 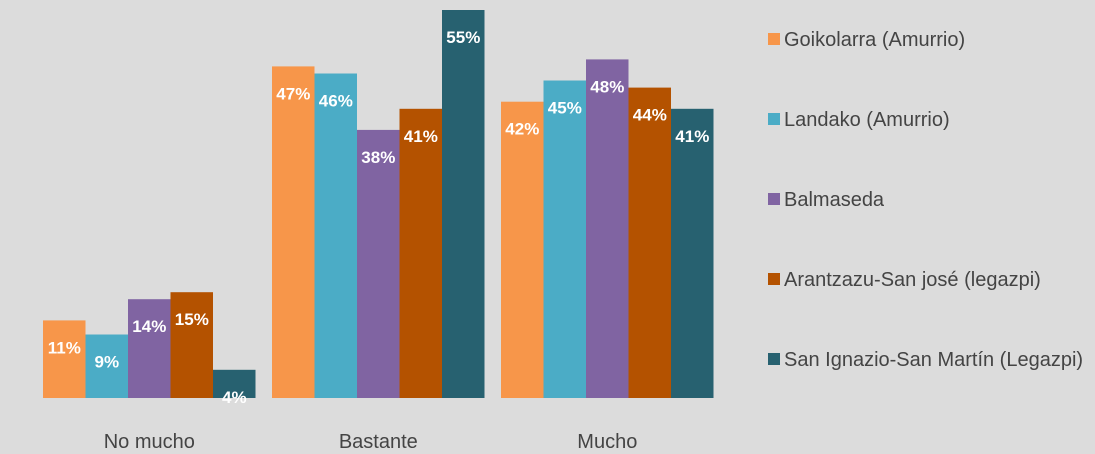 I want to click on legend-item-balmaseda: Balmaseda, so click(x=931, y=200).